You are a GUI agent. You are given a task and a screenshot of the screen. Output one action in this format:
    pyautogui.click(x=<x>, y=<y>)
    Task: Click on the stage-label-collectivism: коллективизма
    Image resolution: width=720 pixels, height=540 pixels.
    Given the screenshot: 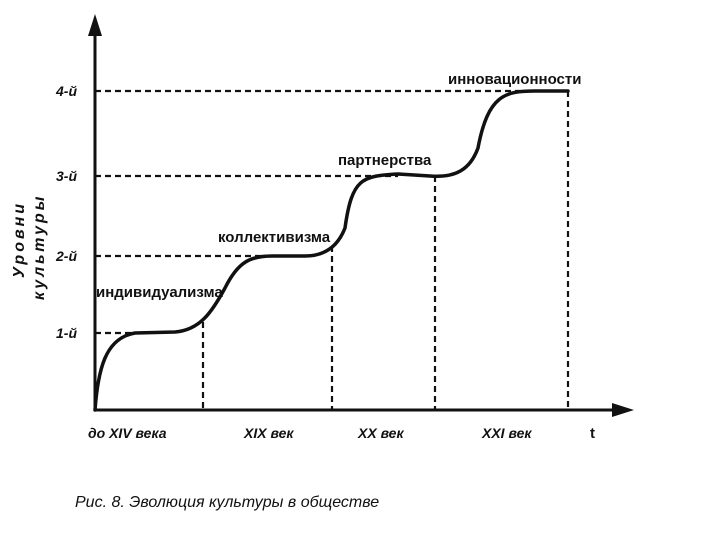 What is the action you would take?
    pyautogui.click(x=274, y=237)
    